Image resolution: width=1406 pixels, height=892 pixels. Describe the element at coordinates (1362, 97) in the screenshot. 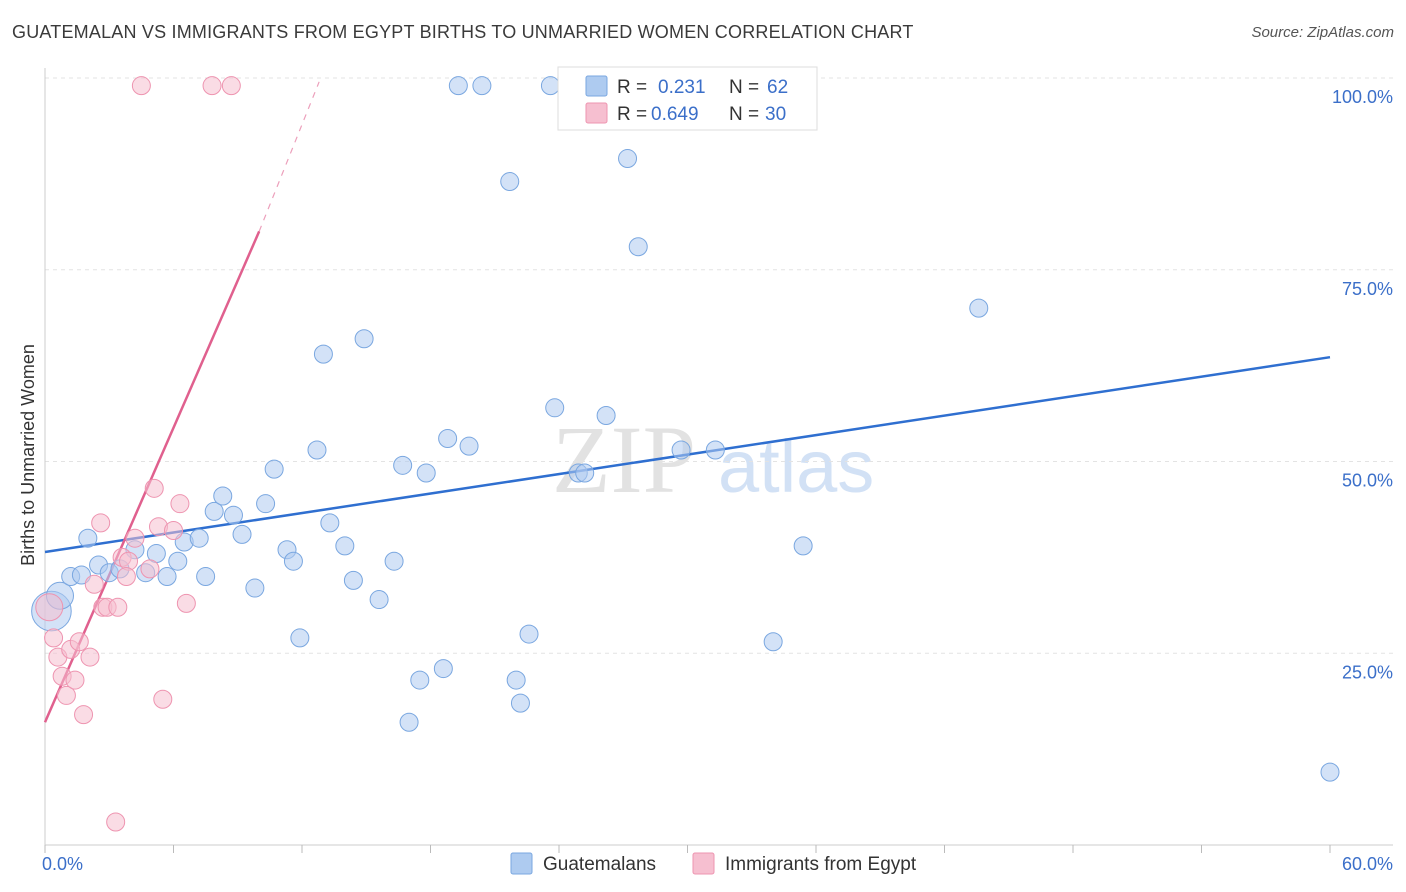

I see `y-tick-label: 100.0%` at that location.